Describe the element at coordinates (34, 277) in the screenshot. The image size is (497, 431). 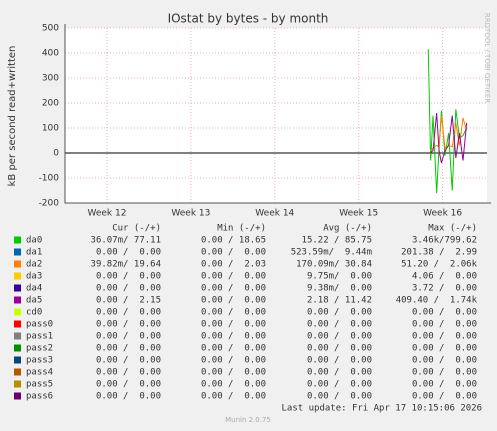
I see `legend-name: da3` at that location.